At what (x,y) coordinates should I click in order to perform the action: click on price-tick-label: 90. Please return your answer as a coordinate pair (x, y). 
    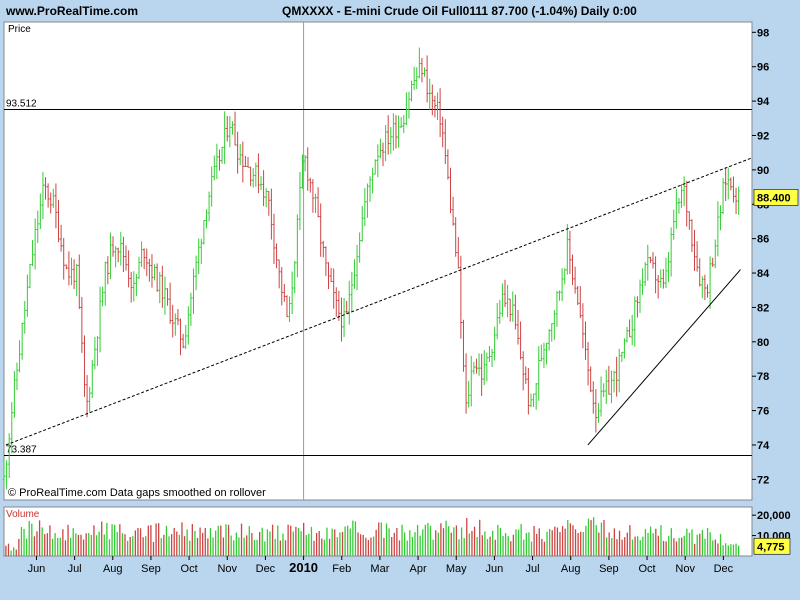
    Looking at the image, I should click on (763, 171).